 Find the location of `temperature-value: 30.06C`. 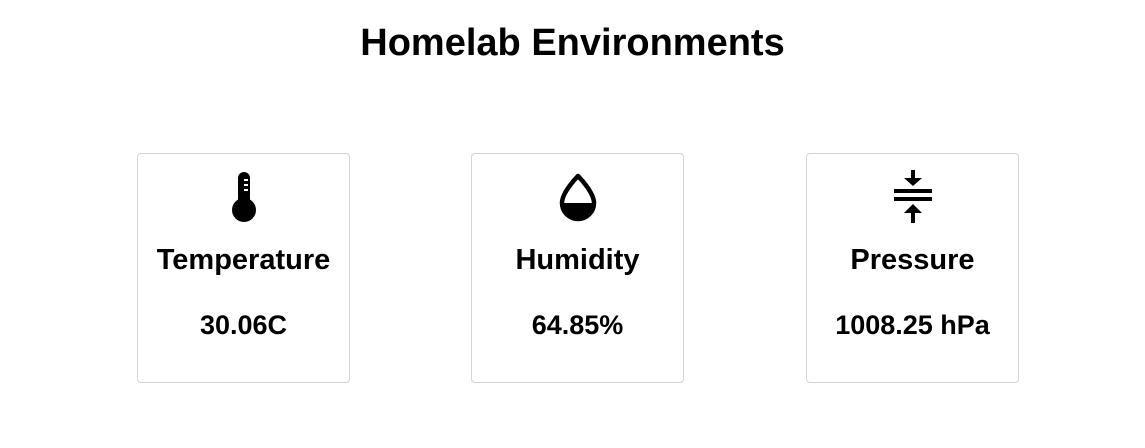

temperature-value: 30.06C is located at coordinates (243, 325).